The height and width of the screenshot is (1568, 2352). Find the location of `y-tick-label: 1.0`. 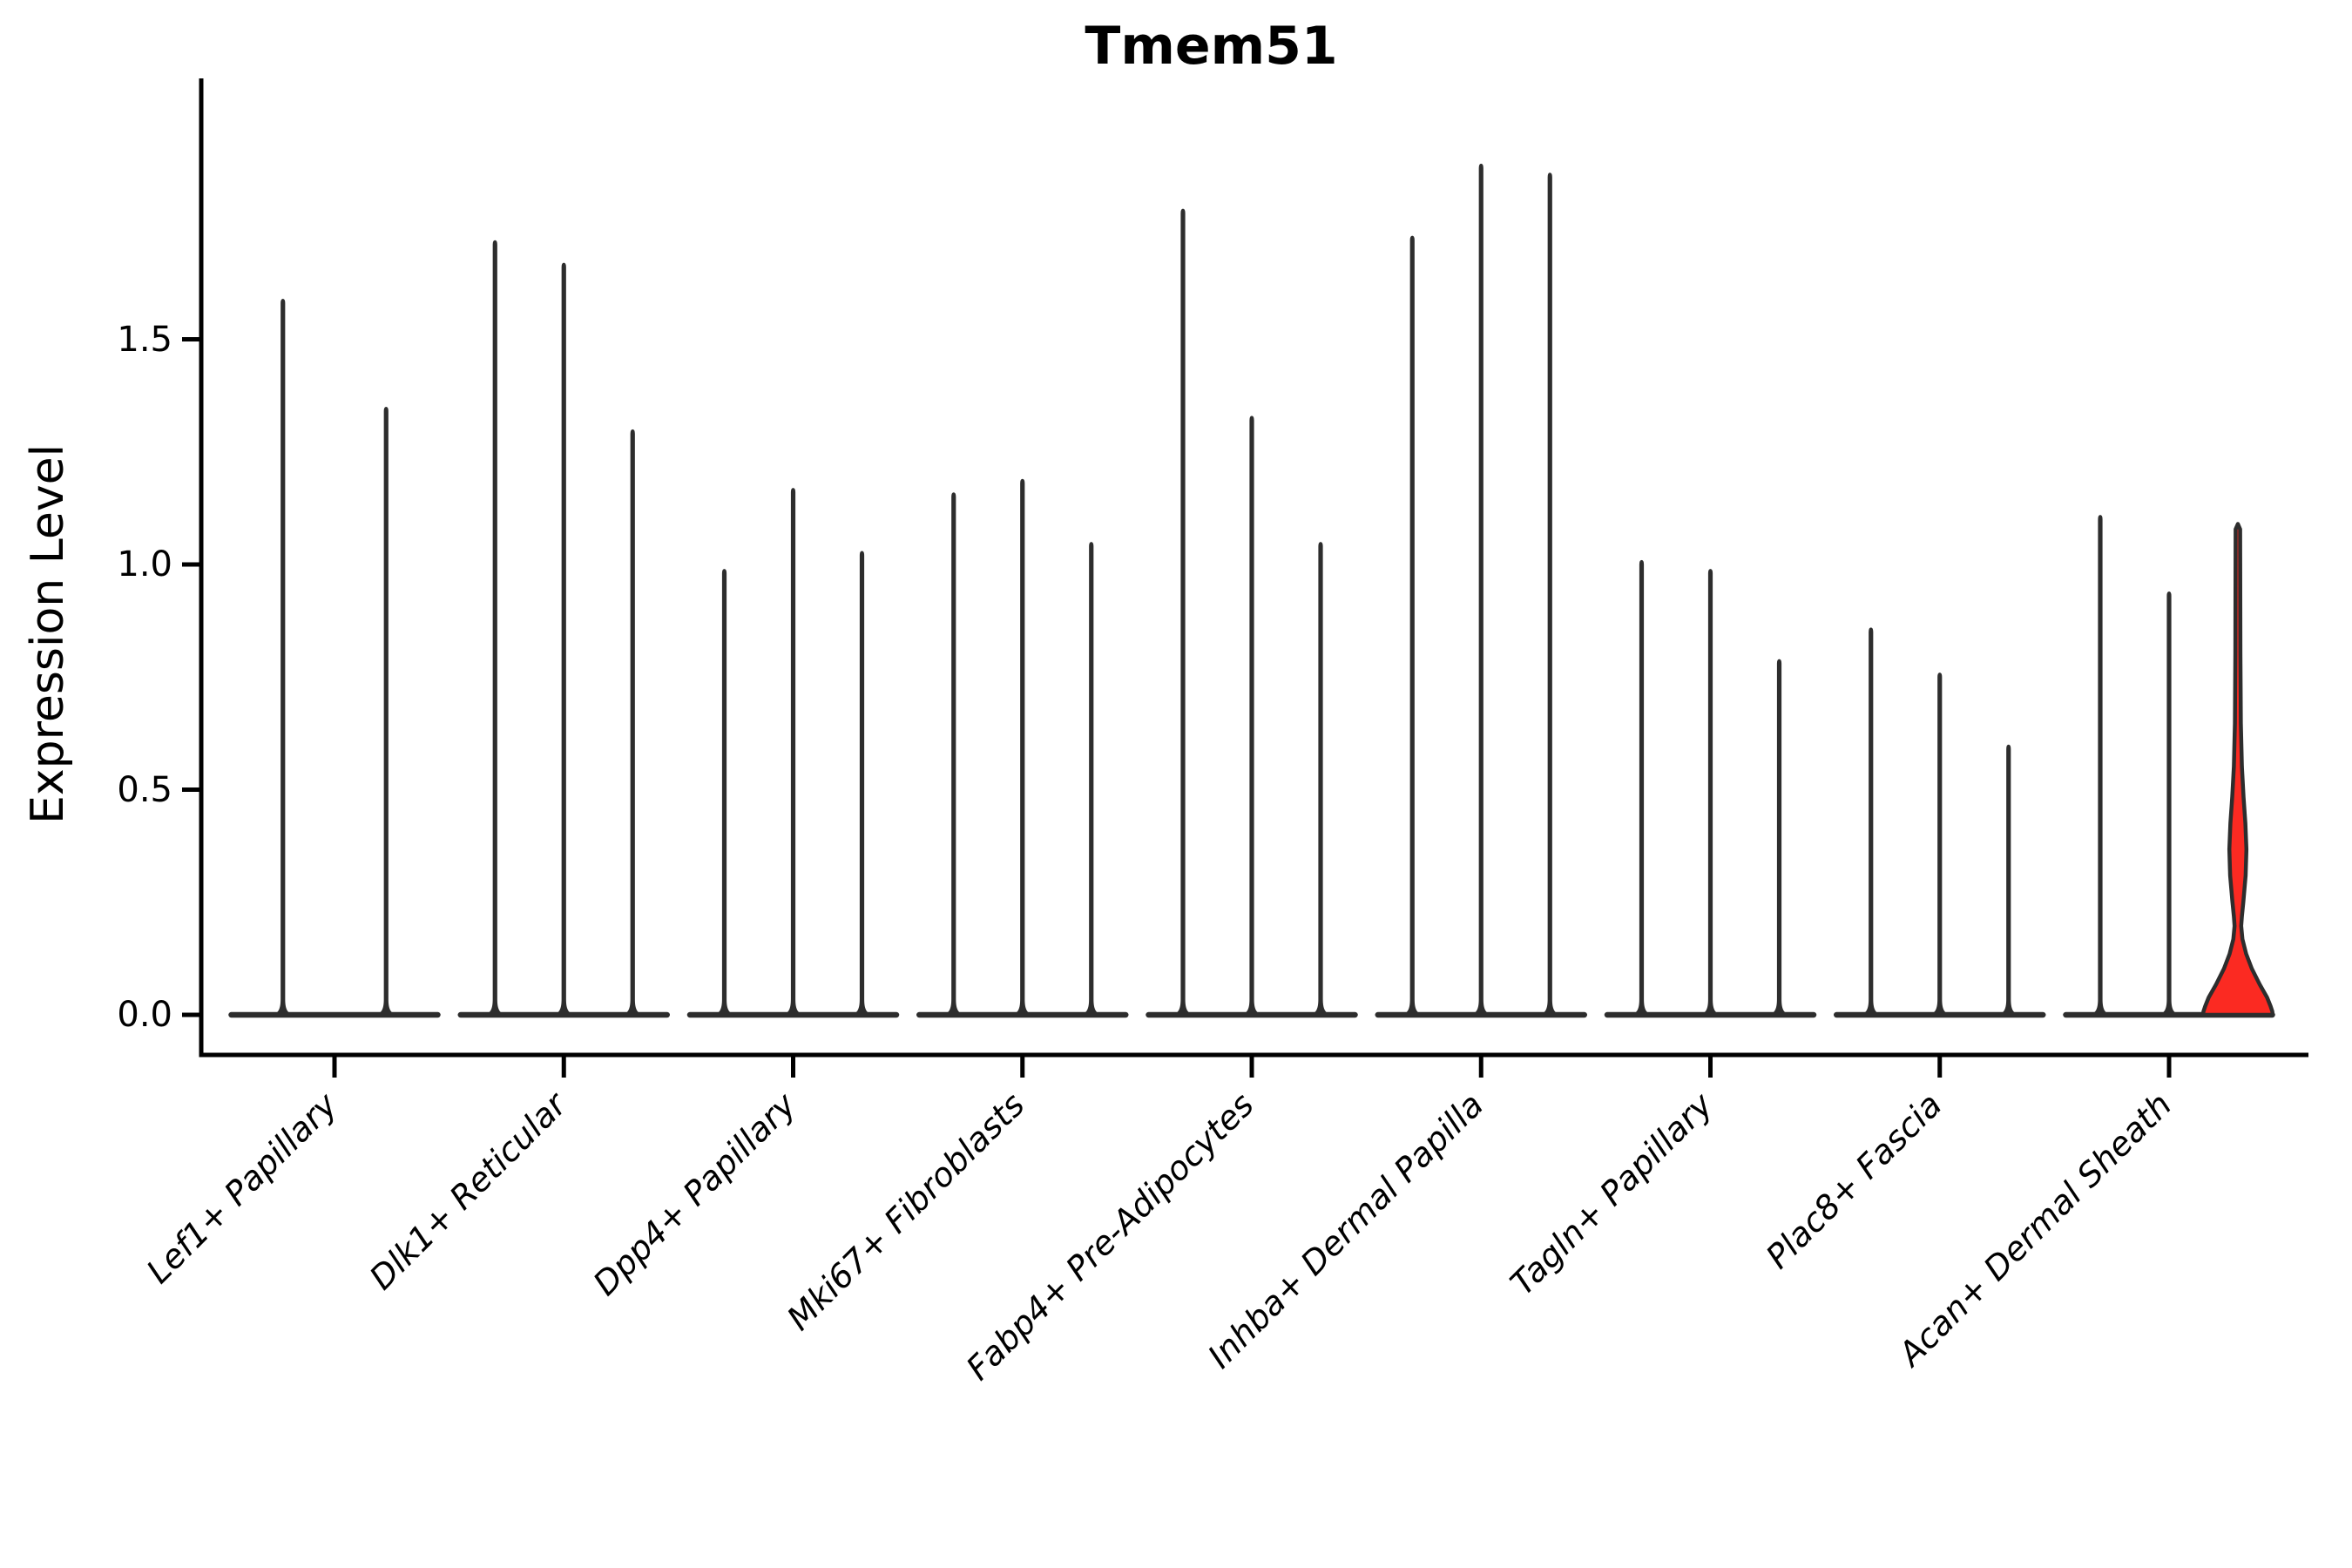

y-tick-label: 1.0 is located at coordinates (145, 564).